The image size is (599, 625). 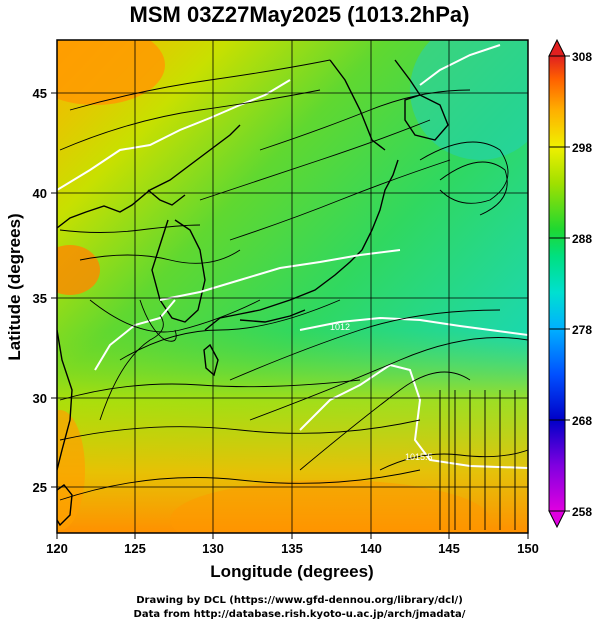 I want to click on contour-label: 1012, so click(x=340, y=327).